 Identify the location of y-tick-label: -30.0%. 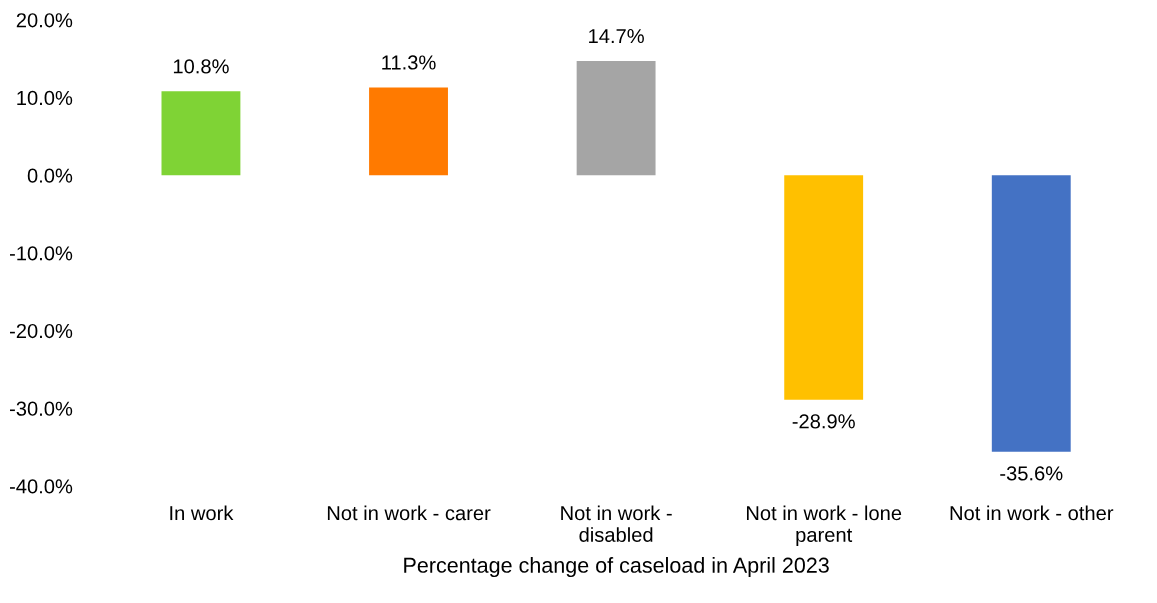
(41, 408).